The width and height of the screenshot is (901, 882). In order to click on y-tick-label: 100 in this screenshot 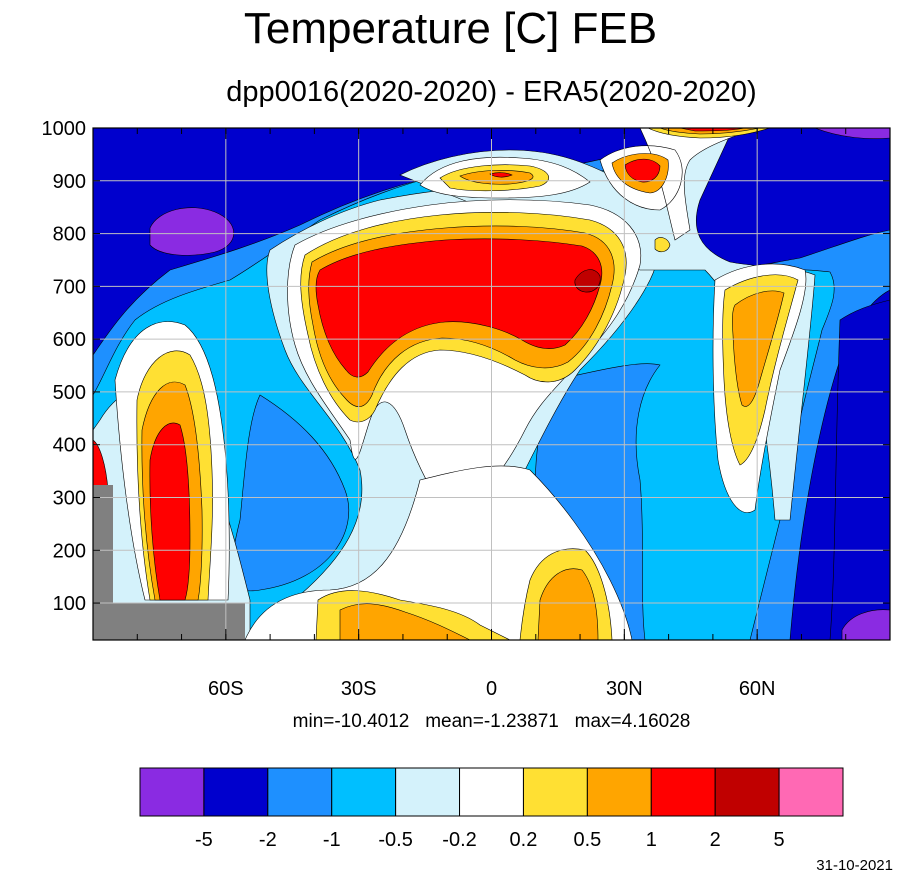, I will do `click(69, 604)`.